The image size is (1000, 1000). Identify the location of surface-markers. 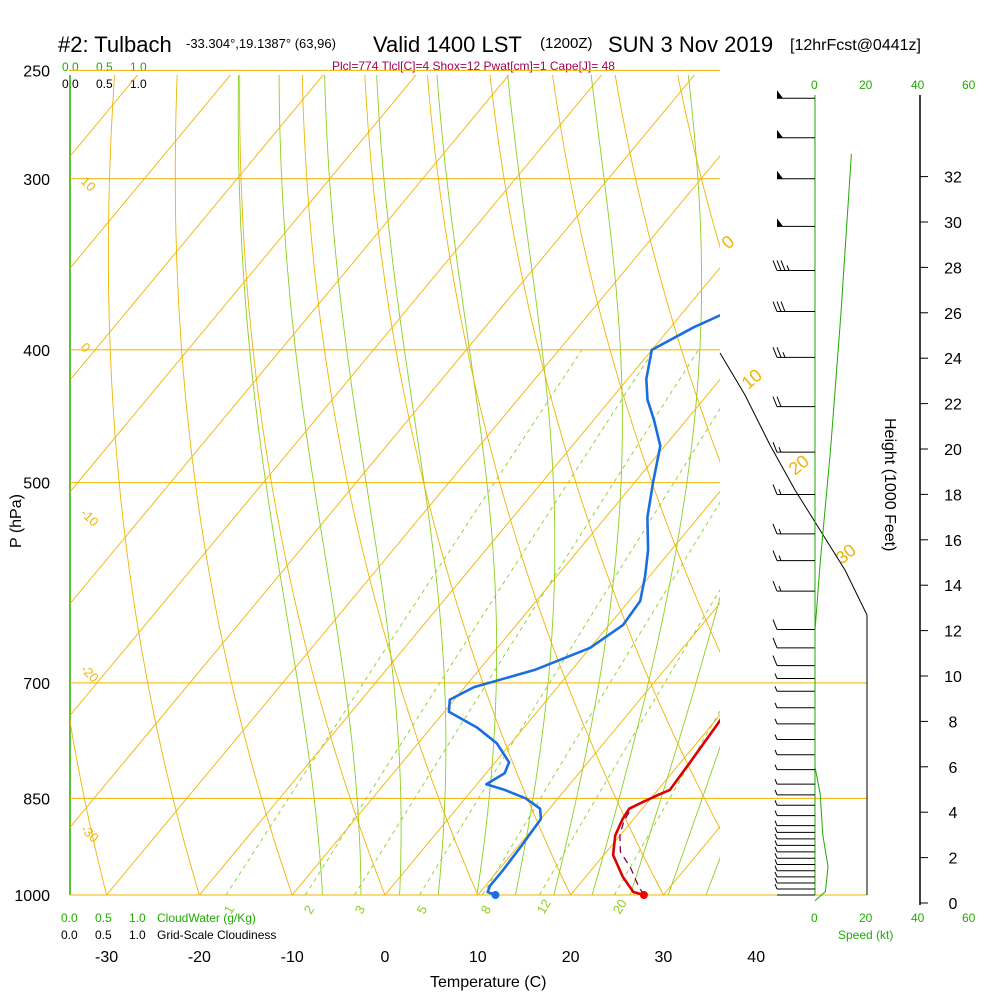
(569, 895).